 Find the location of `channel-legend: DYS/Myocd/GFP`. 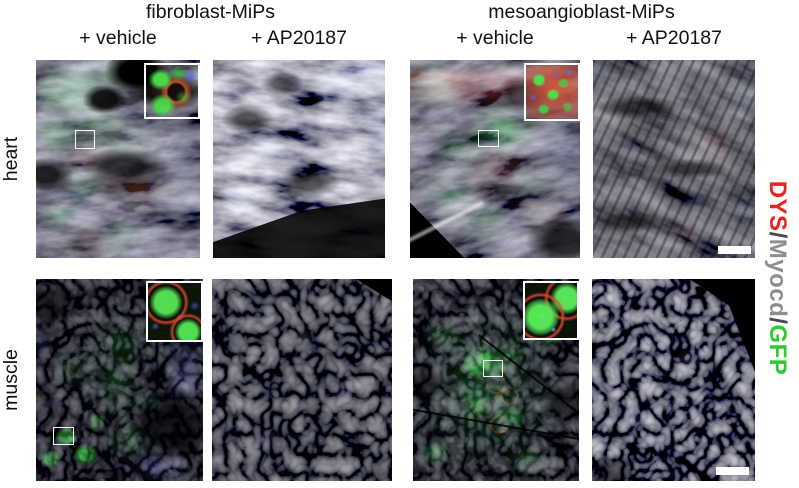

channel-legend: DYS/Myocd/GFP is located at coordinates (777, 278).